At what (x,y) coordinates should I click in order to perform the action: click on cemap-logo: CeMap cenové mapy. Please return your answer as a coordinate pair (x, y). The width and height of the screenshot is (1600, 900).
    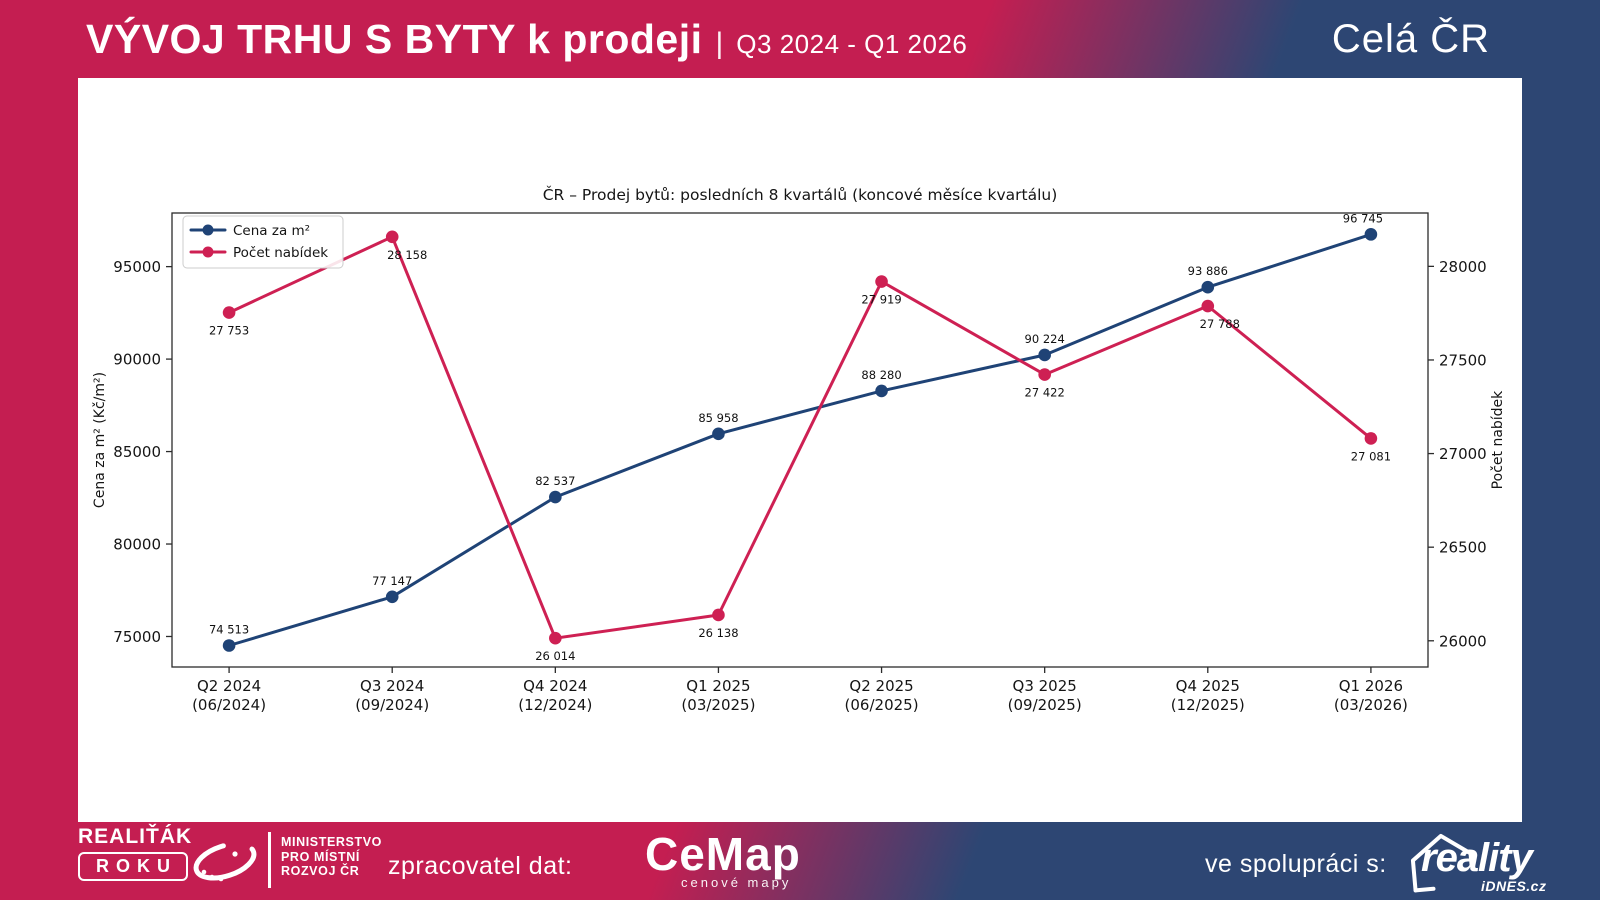
    Looking at the image, I should click on (723, 858).